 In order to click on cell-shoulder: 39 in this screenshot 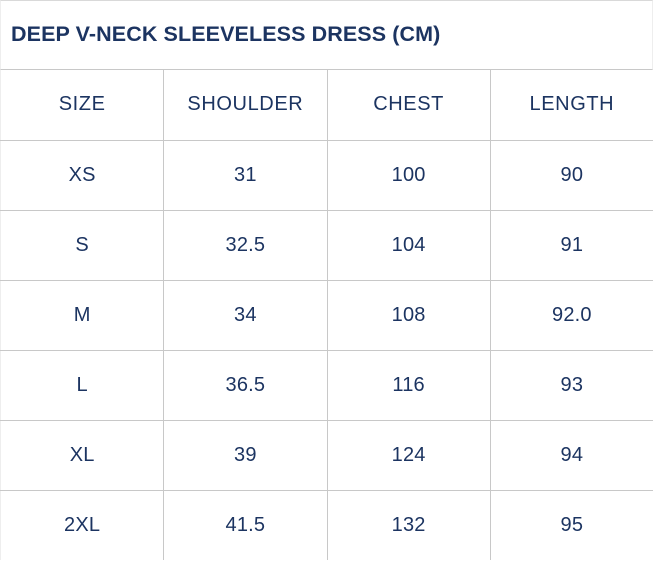, I will do `click(245, 455)`.